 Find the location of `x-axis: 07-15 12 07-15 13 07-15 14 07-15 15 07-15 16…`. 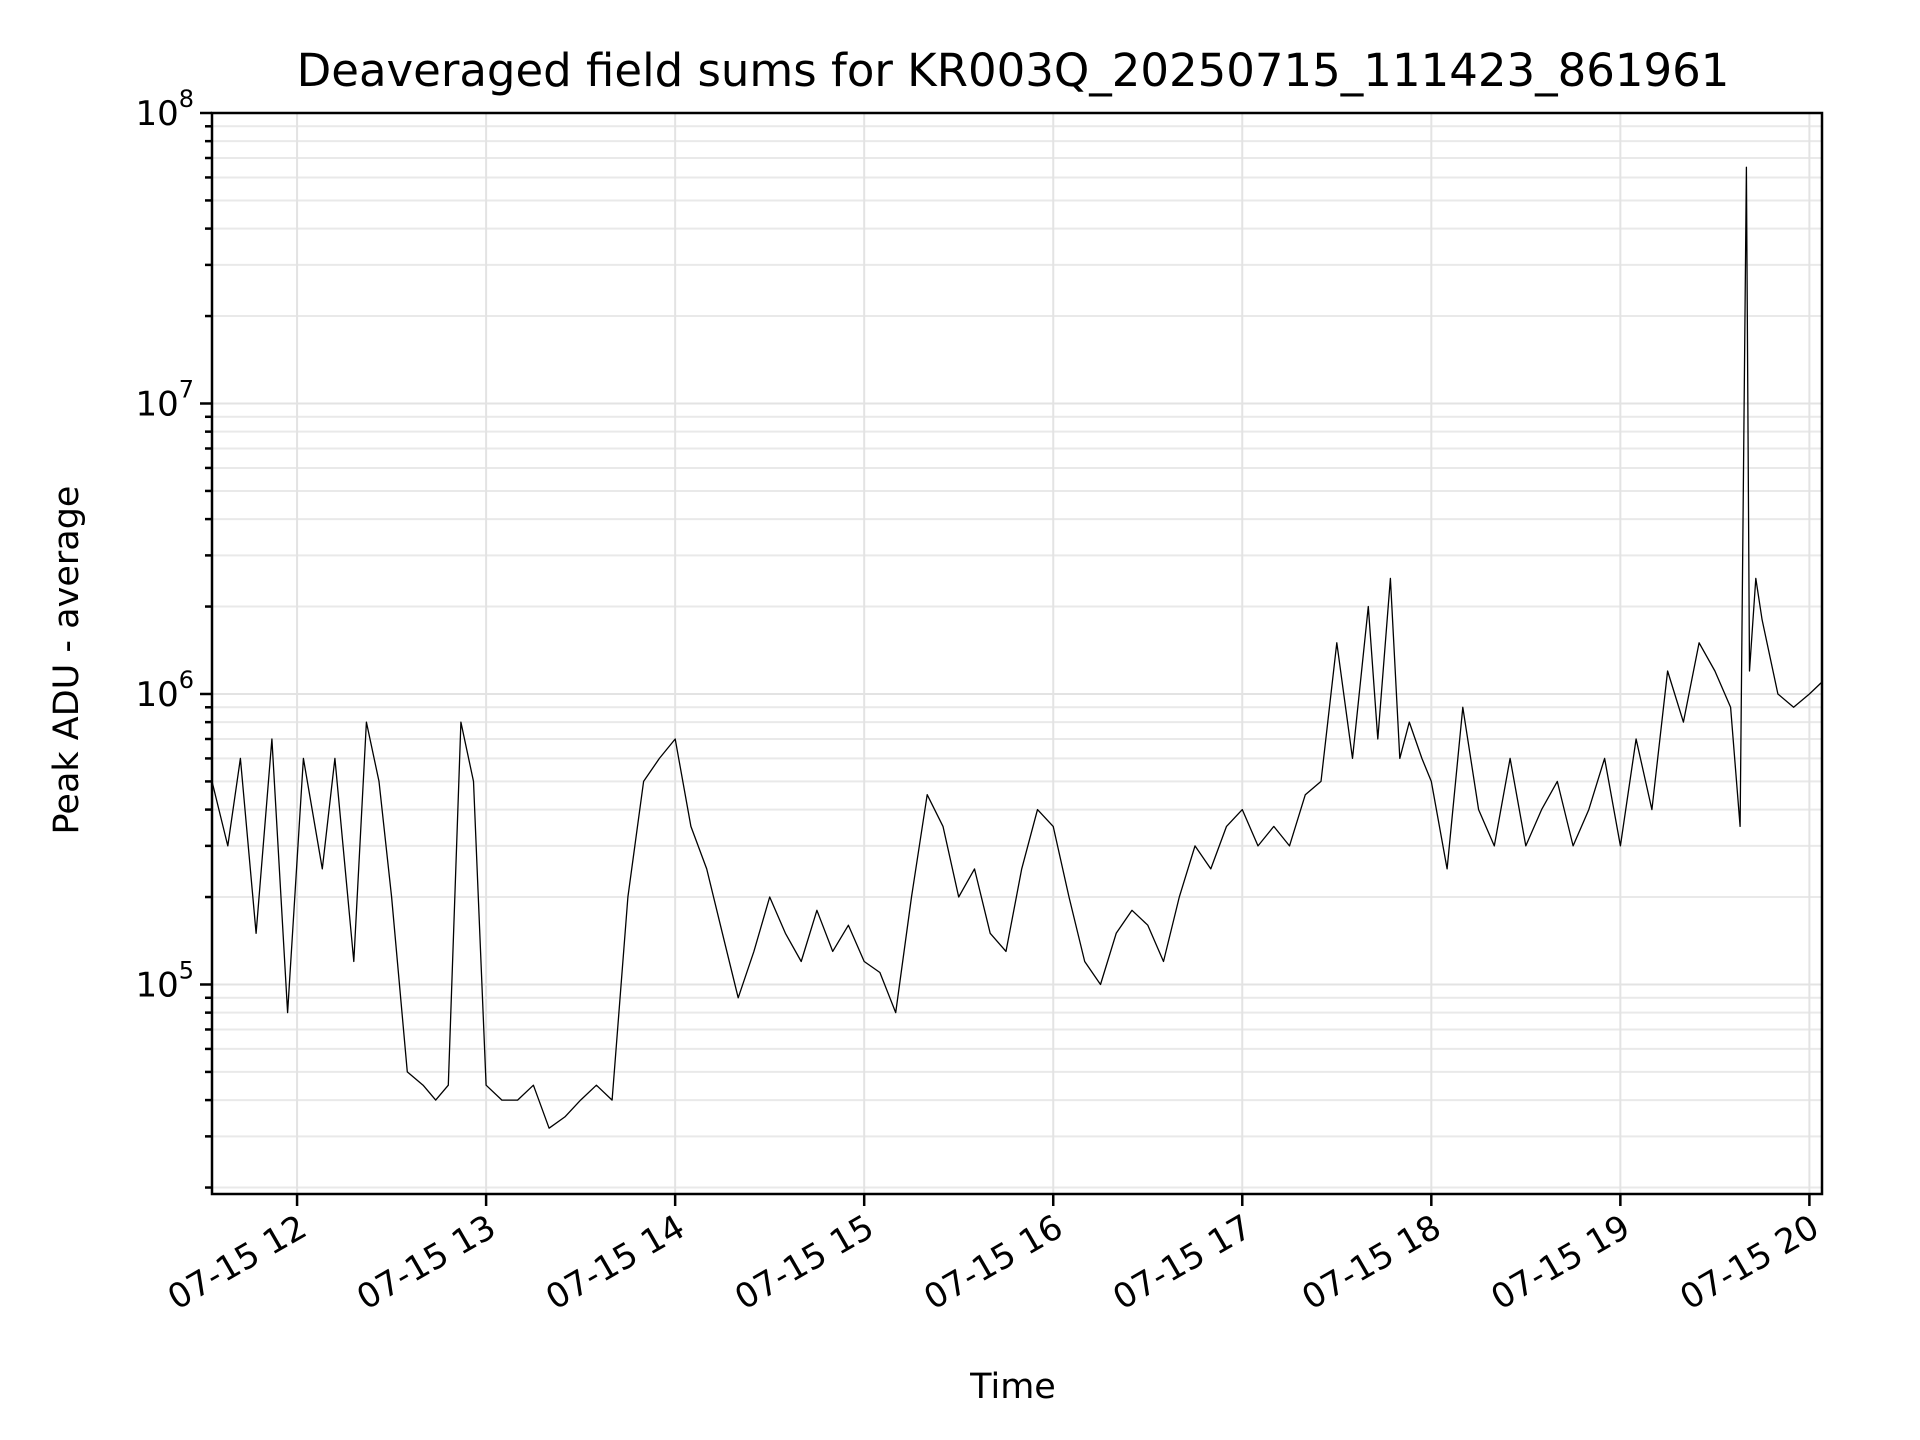

x-axis: 07-15 12 07-15 13 07-15 14 07-15 15 07-15 16… is located at coordinates (993, 1256).